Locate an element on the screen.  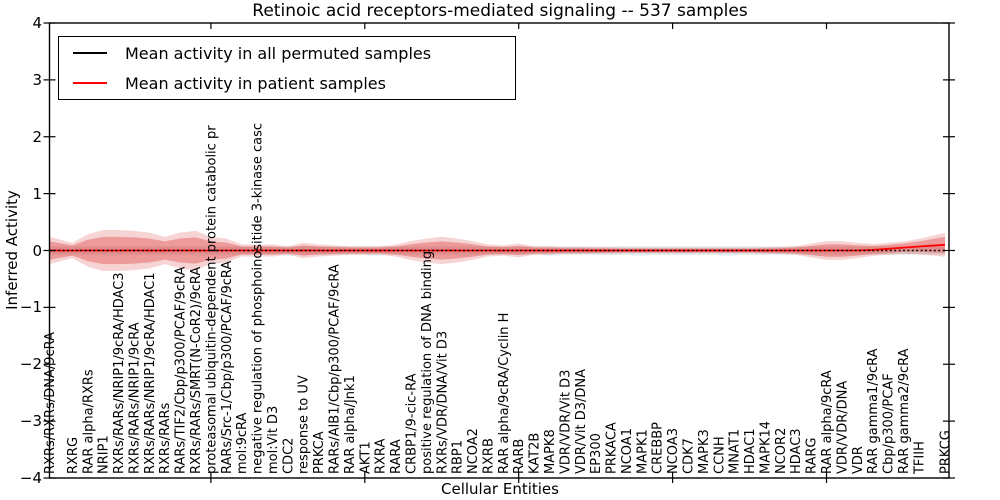
x-tick-label: PRKCG is located at coordinates (946, 452).